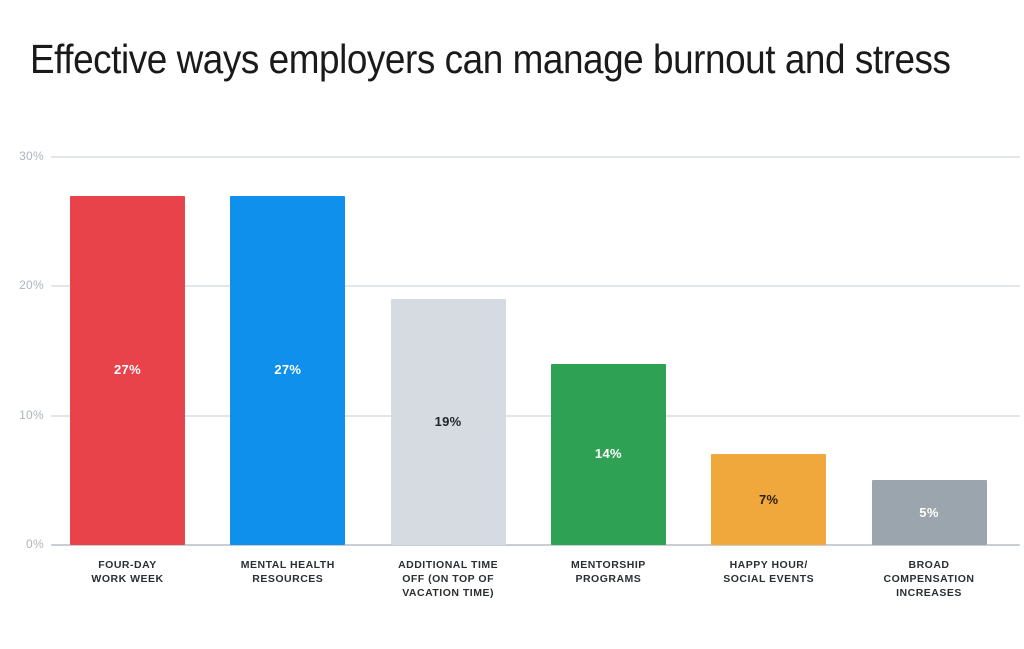  I want to click on category-label-line: PROGRAMS, so click(608, 579).